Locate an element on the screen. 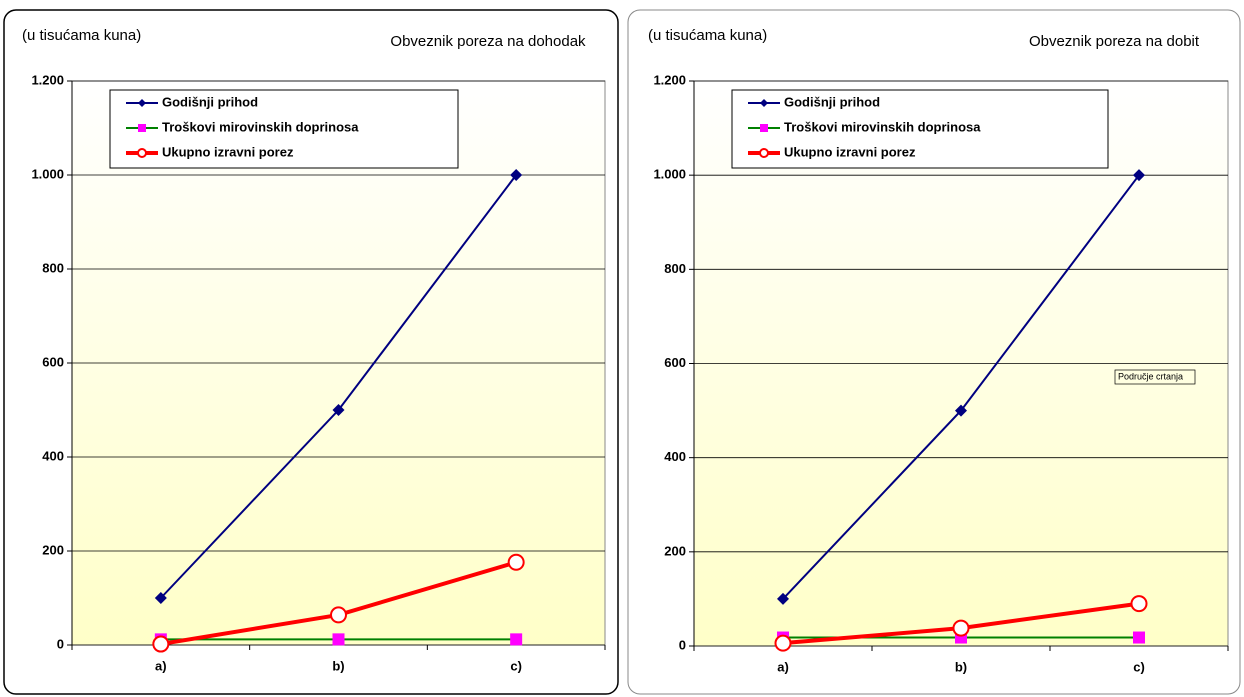 This screenshot has height=697, width=1244. tooltip: Područje crtanja is located at coordinates (1150, 376).